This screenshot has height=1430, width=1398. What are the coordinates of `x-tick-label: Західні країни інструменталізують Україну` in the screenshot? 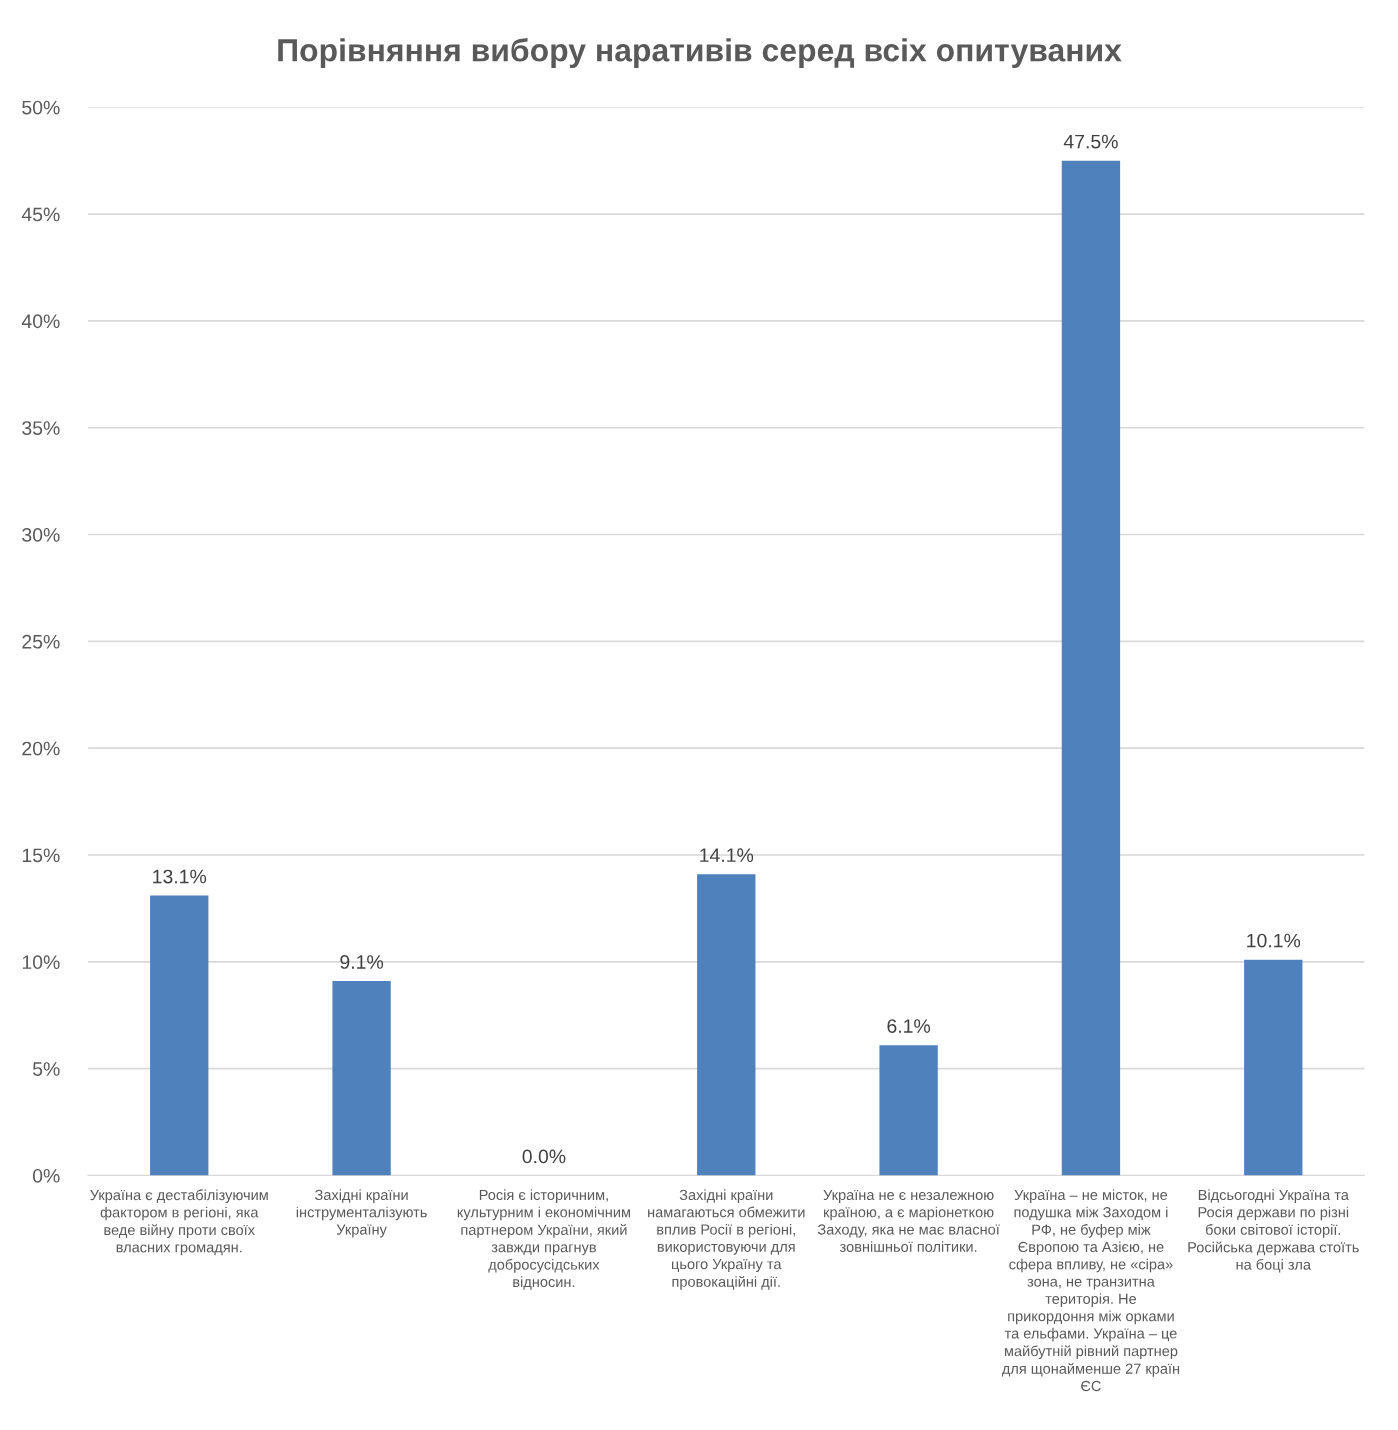 It's located at (361, 1213).